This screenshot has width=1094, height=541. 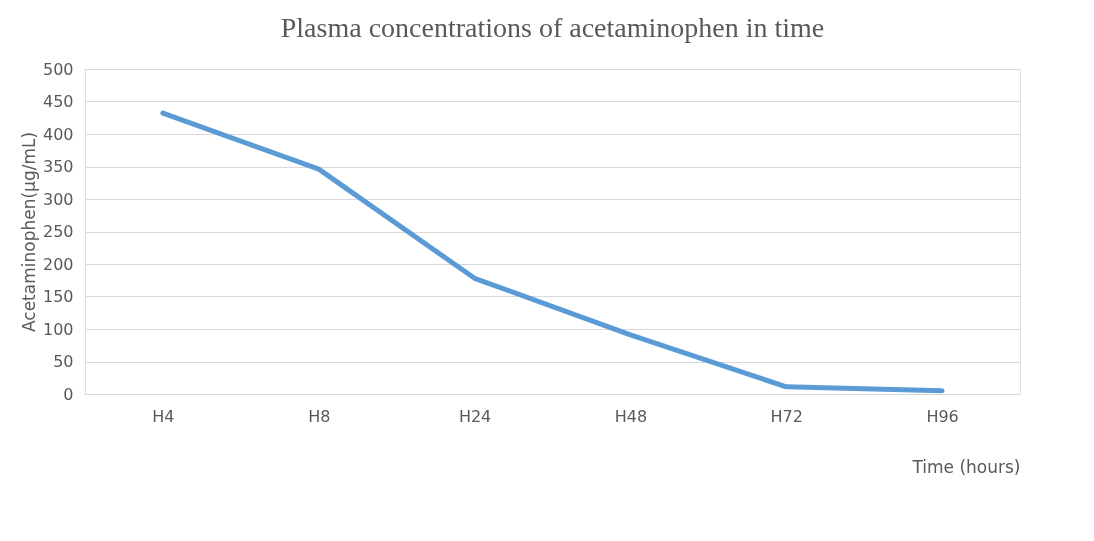 I want to click on x-axis-title: Time (hours), so click(x=966, y=466).